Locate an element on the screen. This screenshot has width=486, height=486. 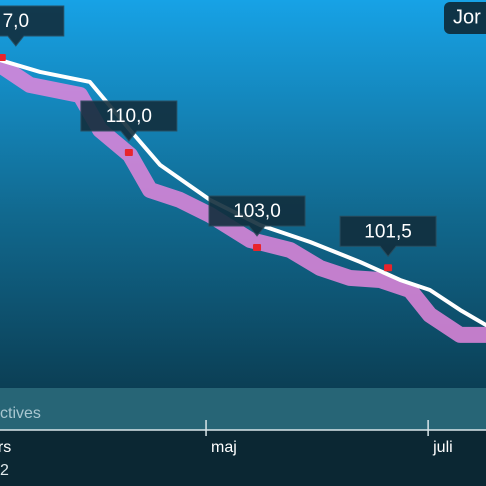
goal-label: ctives is located at coordinates (20, 413).